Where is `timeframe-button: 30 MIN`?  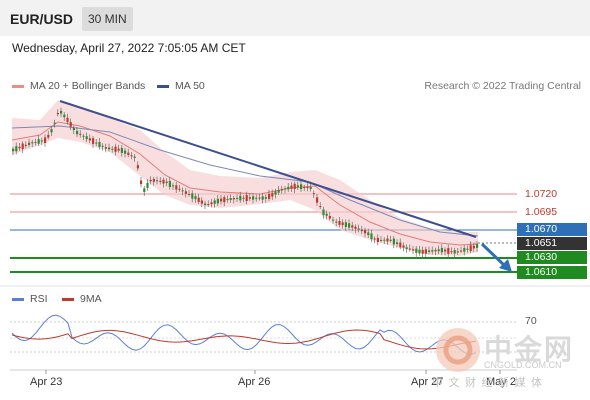 timeframe-button: 30 MIN is located at coordinates (107, 19).